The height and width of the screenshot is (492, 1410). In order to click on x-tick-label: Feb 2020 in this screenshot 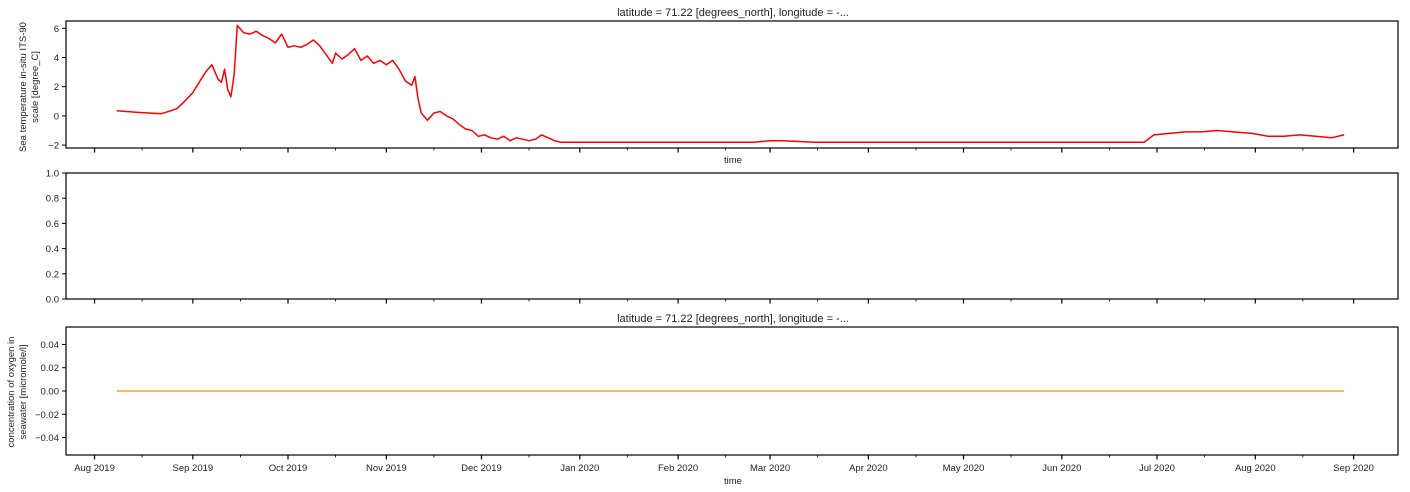, I will do `click(678, 468)`.